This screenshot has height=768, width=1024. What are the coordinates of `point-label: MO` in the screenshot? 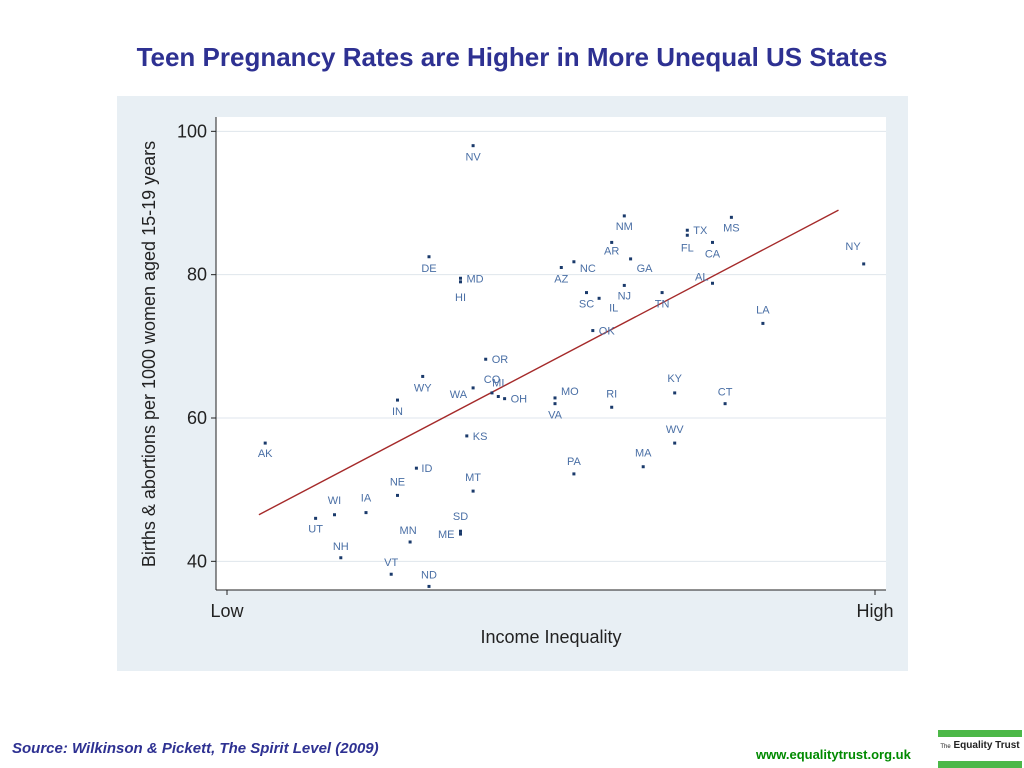 It's located at (570, 392).